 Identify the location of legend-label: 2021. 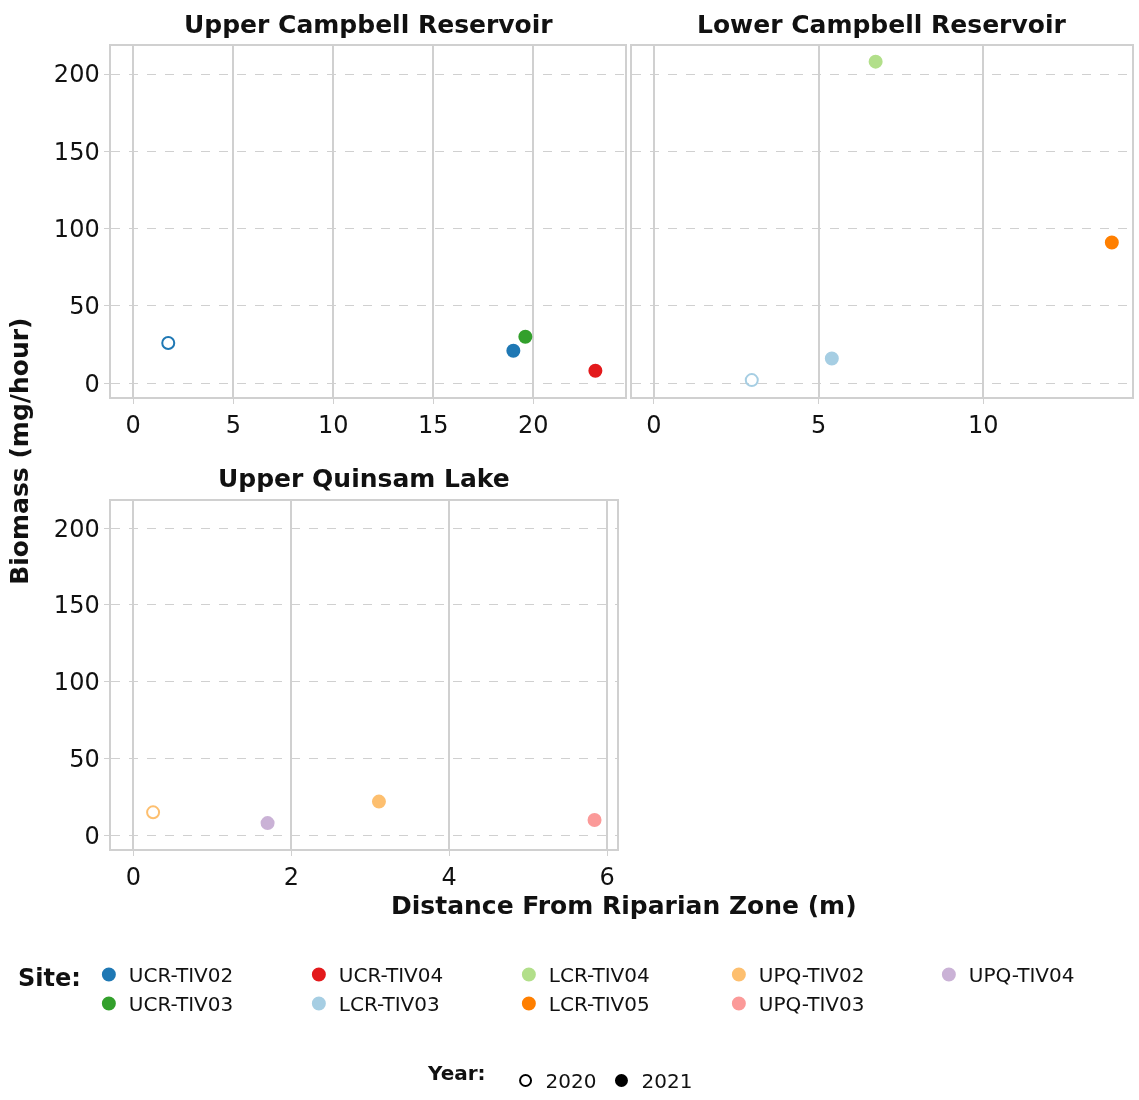
(667, 1081).